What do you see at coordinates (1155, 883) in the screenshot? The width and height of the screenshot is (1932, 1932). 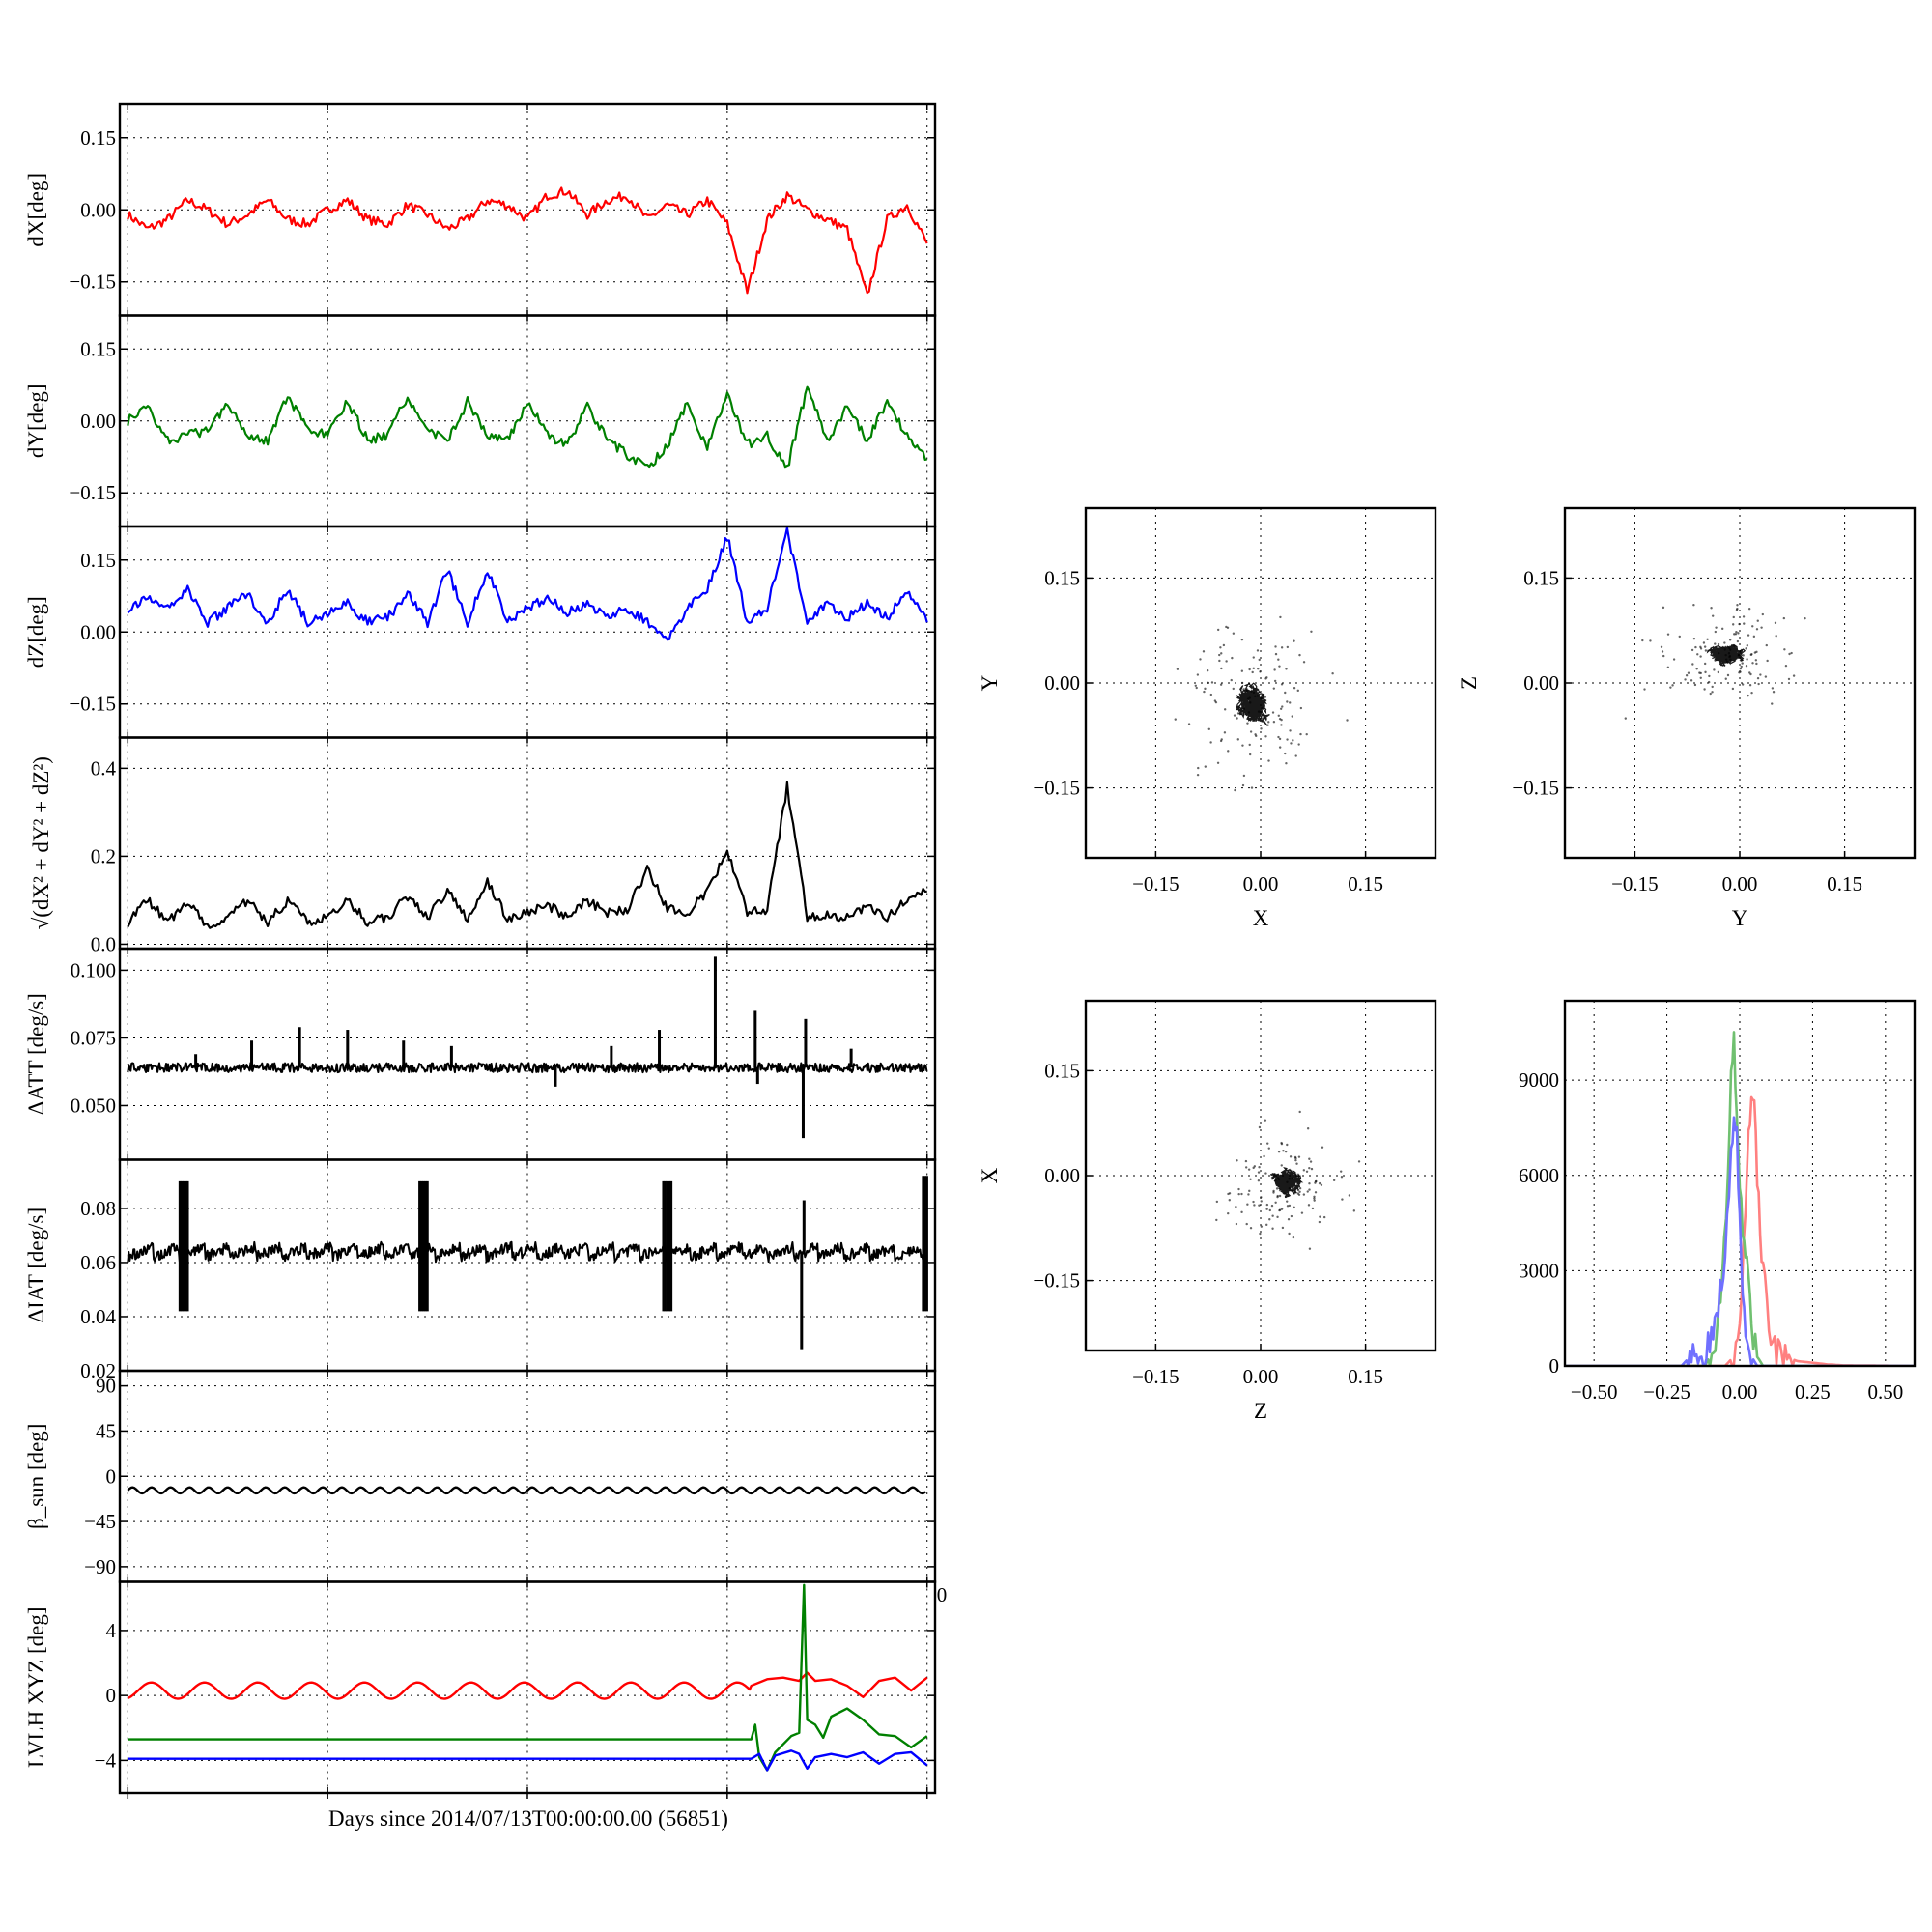 I see `xtick-label: −0.15` at bounding box center [1155, 883].